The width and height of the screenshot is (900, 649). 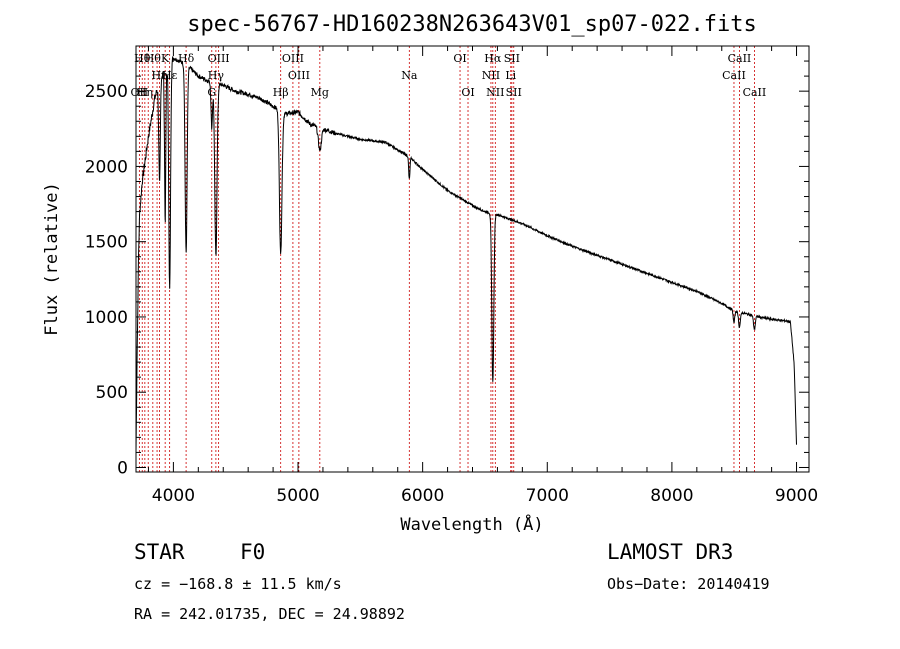 I want to click on spectral-subclass: F0, so click(x=252, y=552).